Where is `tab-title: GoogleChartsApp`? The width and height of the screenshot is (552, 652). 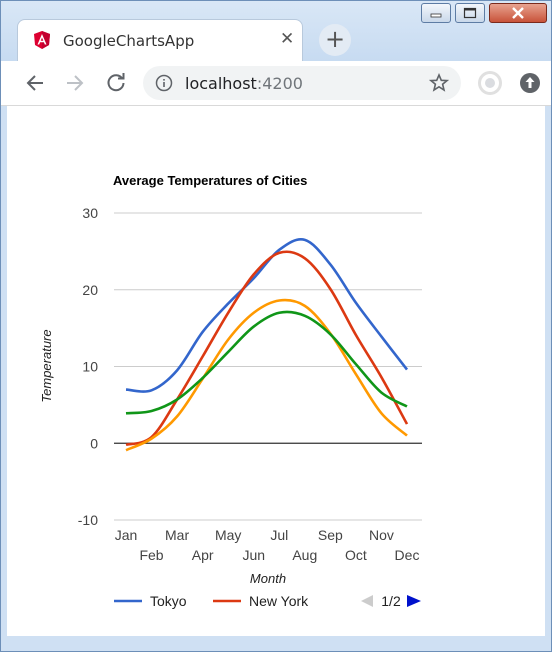
tab-title: GoogleChartsApp is located at coordinates (129, 41).